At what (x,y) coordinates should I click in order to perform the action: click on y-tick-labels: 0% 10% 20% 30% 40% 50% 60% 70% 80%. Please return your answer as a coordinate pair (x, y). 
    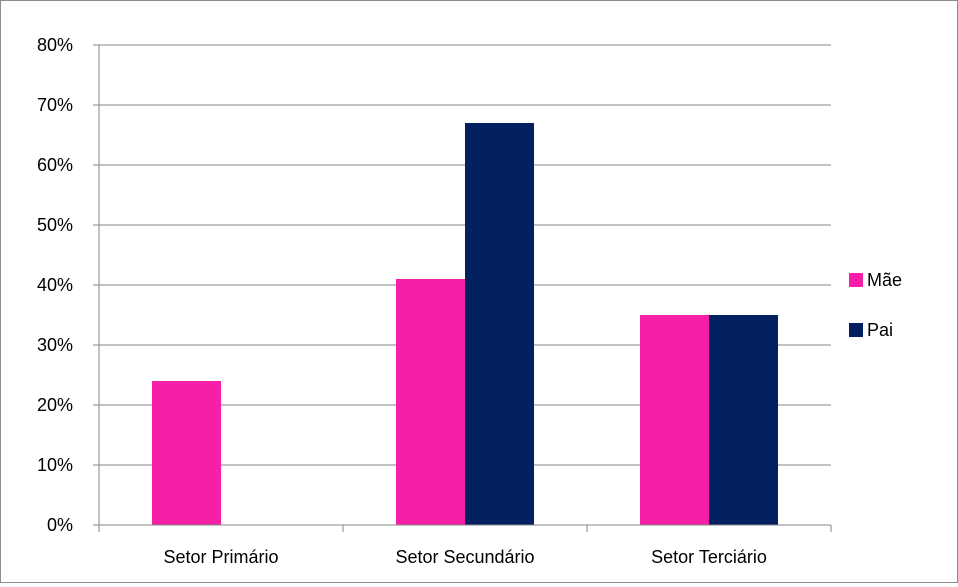
    Looking at the image, I should click on (55, 285).